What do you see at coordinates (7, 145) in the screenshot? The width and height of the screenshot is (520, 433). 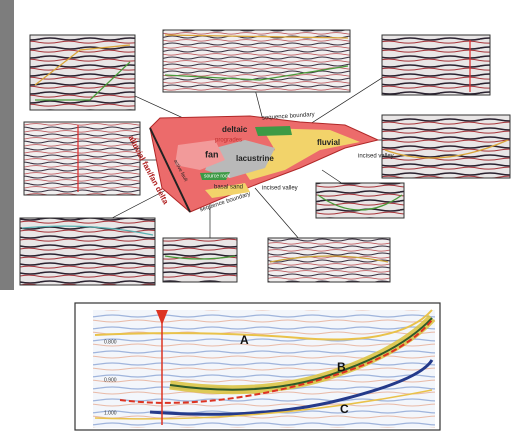 I see `edge-strip` at bounding box center [7, 145].